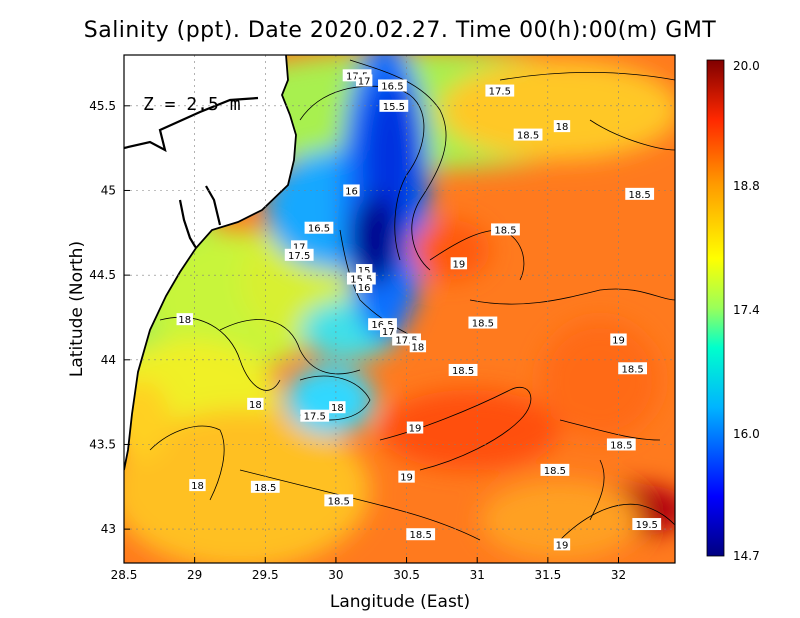 This screenshot has width=800, height=618. I want to click on x-tick-label: 32, so click(618, 575).